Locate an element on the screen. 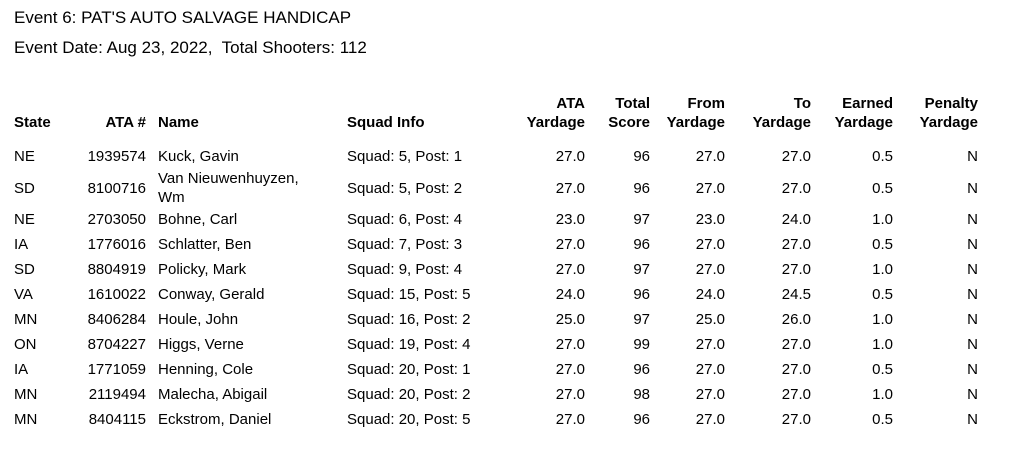  col-header-from-yardage: From Yardage is located at coordinates (695, 113).